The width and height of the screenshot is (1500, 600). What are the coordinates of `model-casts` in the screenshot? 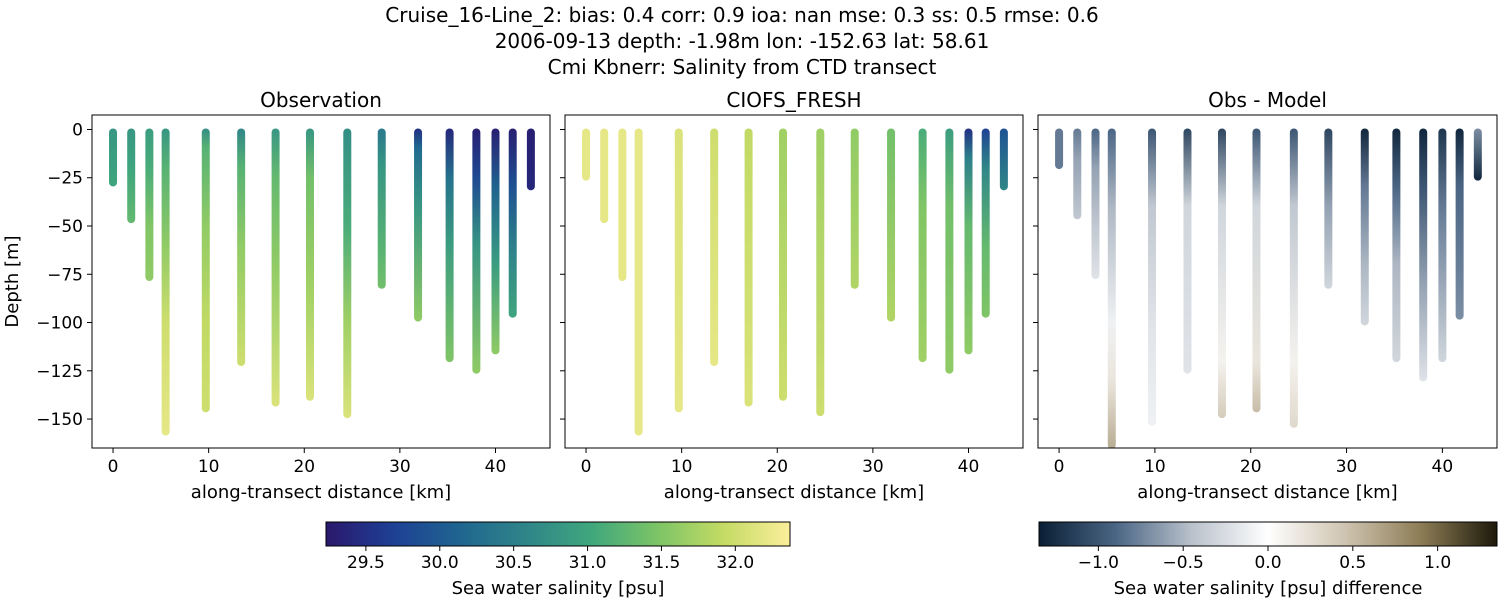 It's located at (795, 282).